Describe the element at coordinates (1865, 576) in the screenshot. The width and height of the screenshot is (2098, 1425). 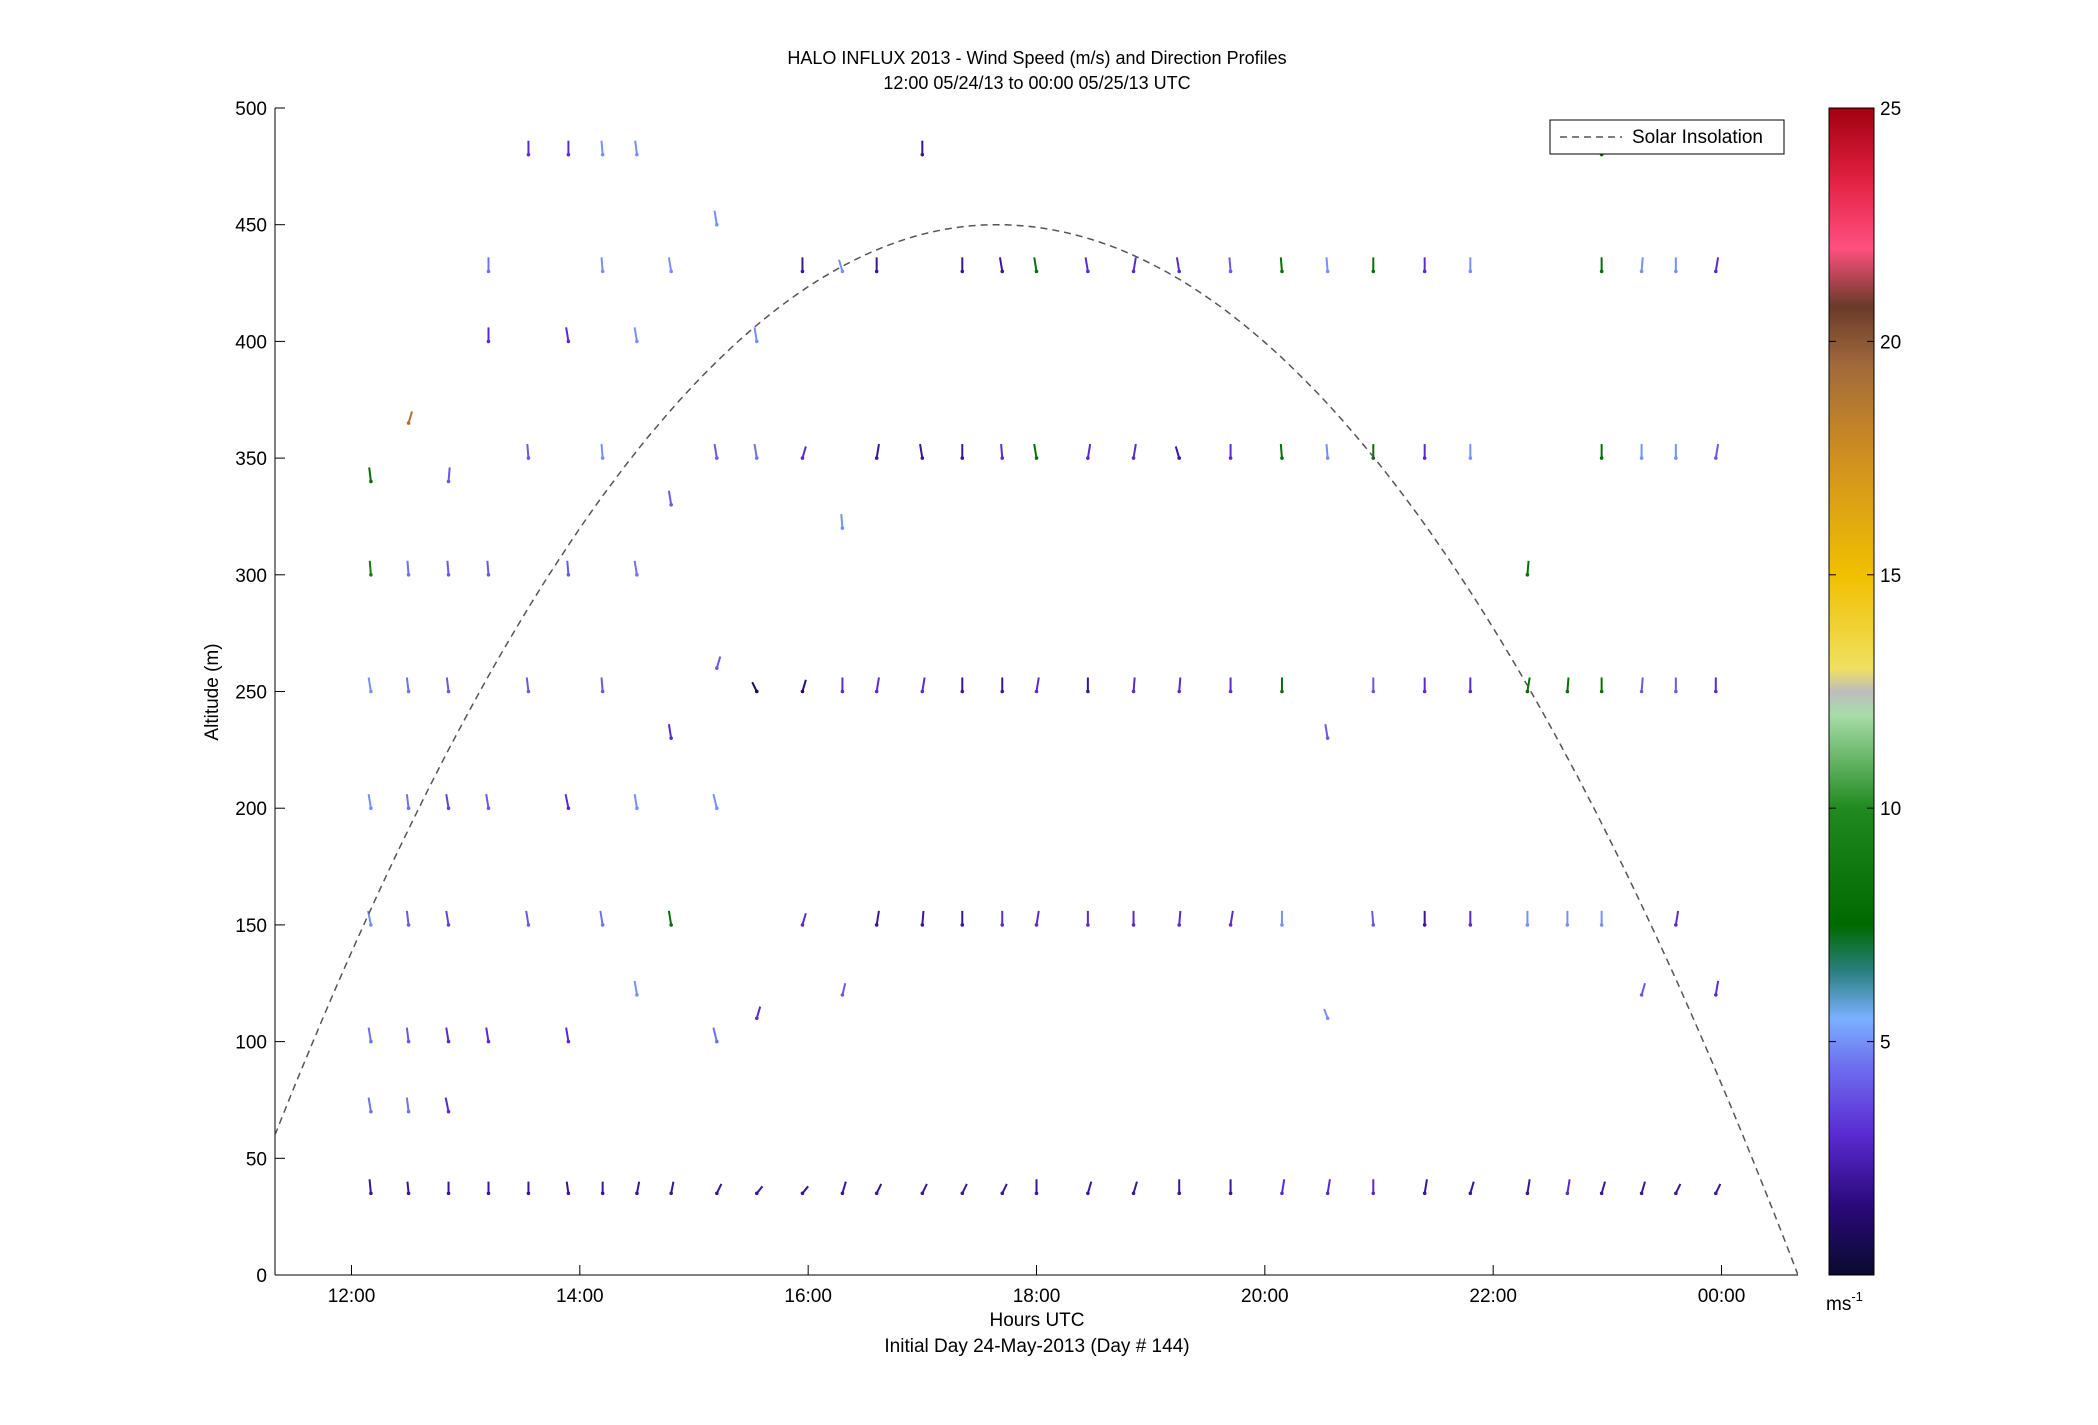
I see `colorbar-ticks: 5 10 15 20 25` at that location.